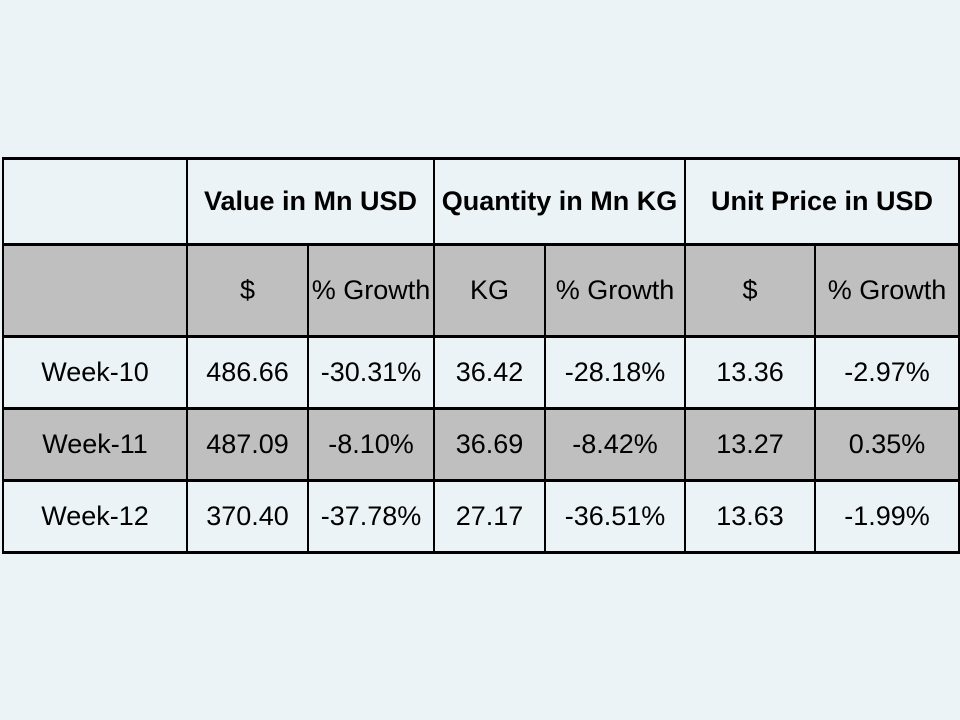  I want to click on unit-price-growth: -1.99%, so click(887, 516).